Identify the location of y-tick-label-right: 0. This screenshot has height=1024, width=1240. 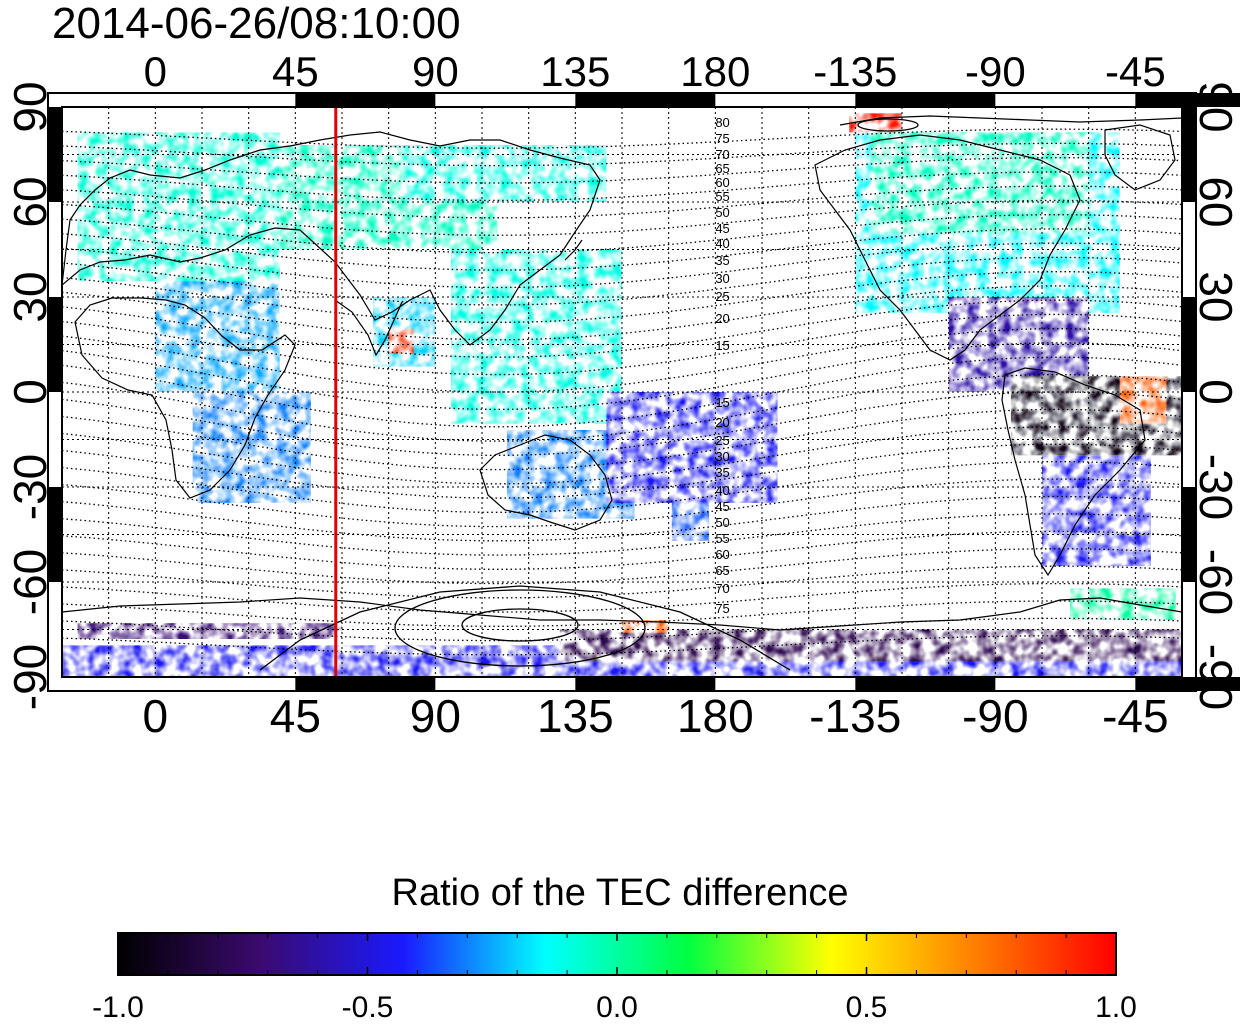
(1215, 392).